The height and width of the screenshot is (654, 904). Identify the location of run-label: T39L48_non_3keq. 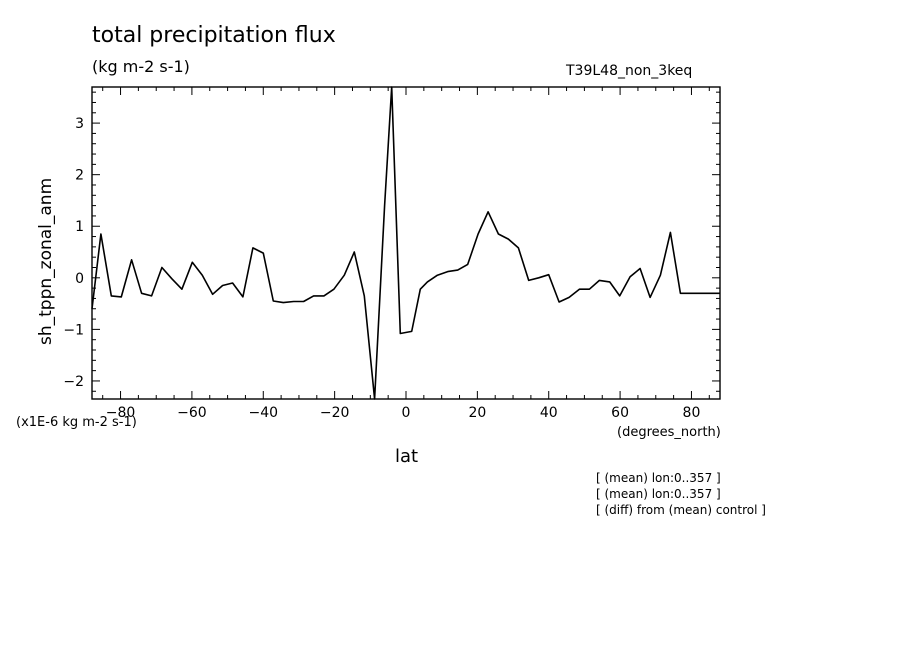
(629, 71).